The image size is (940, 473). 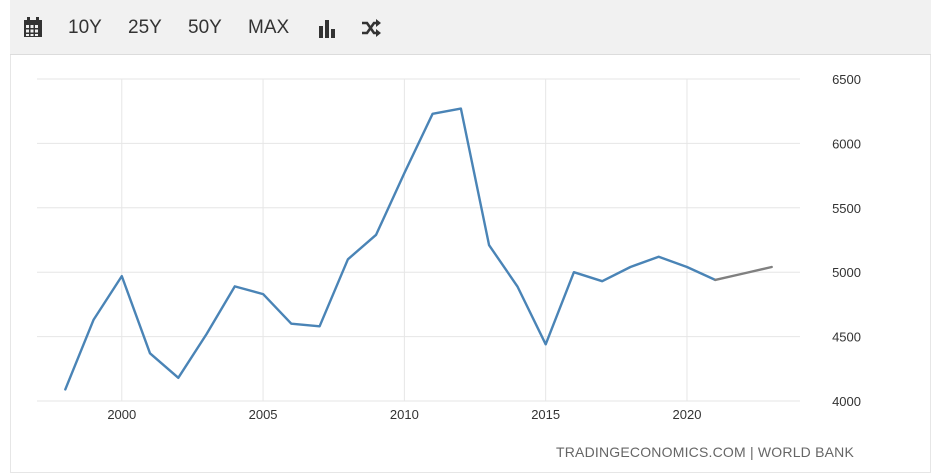 I want to click on x-tick-label: 2010, so click(x=404, y=414).